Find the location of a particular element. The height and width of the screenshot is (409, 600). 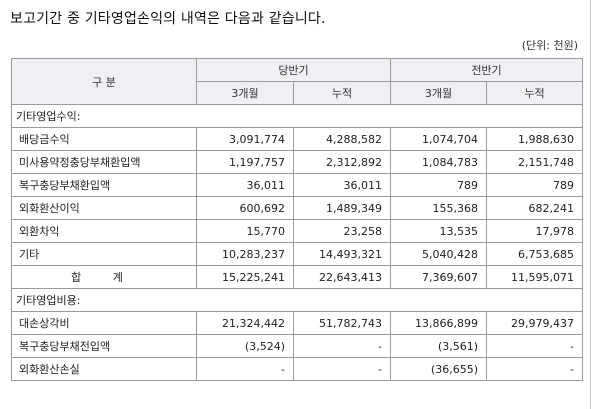

row-label: 대손상각비 is located at coordinates (104, 323).